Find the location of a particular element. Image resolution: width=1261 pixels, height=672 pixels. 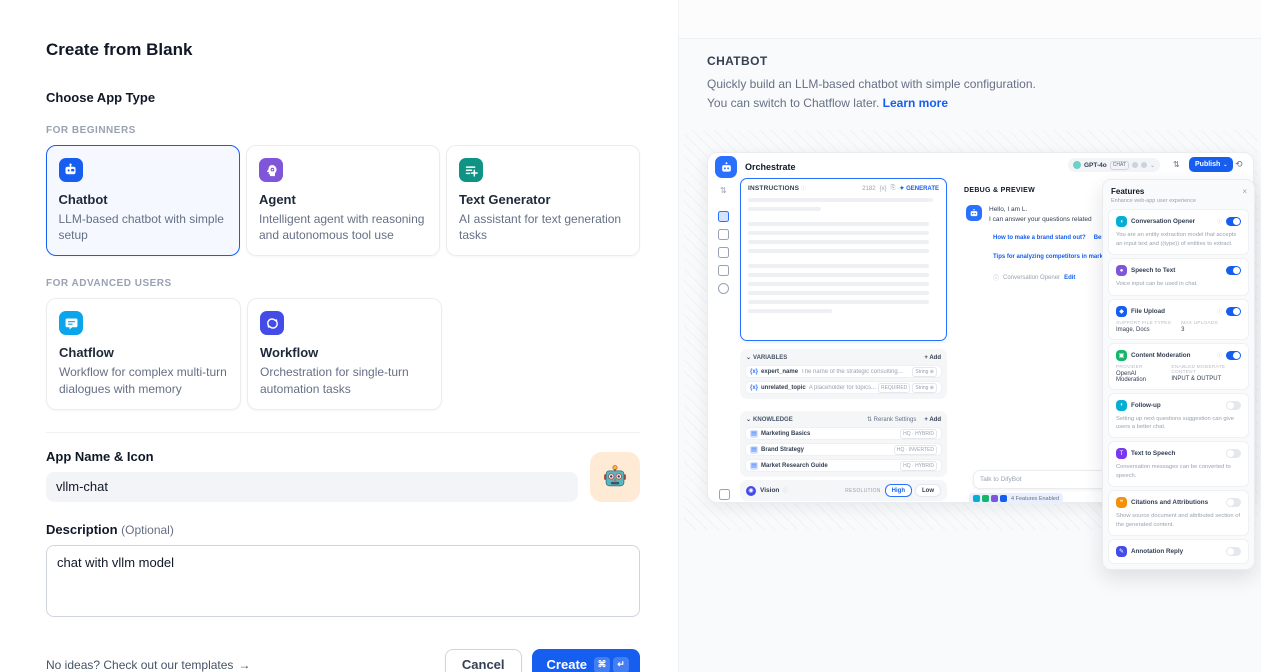

card-title: Text Generator is located at coordinates (505, 199).